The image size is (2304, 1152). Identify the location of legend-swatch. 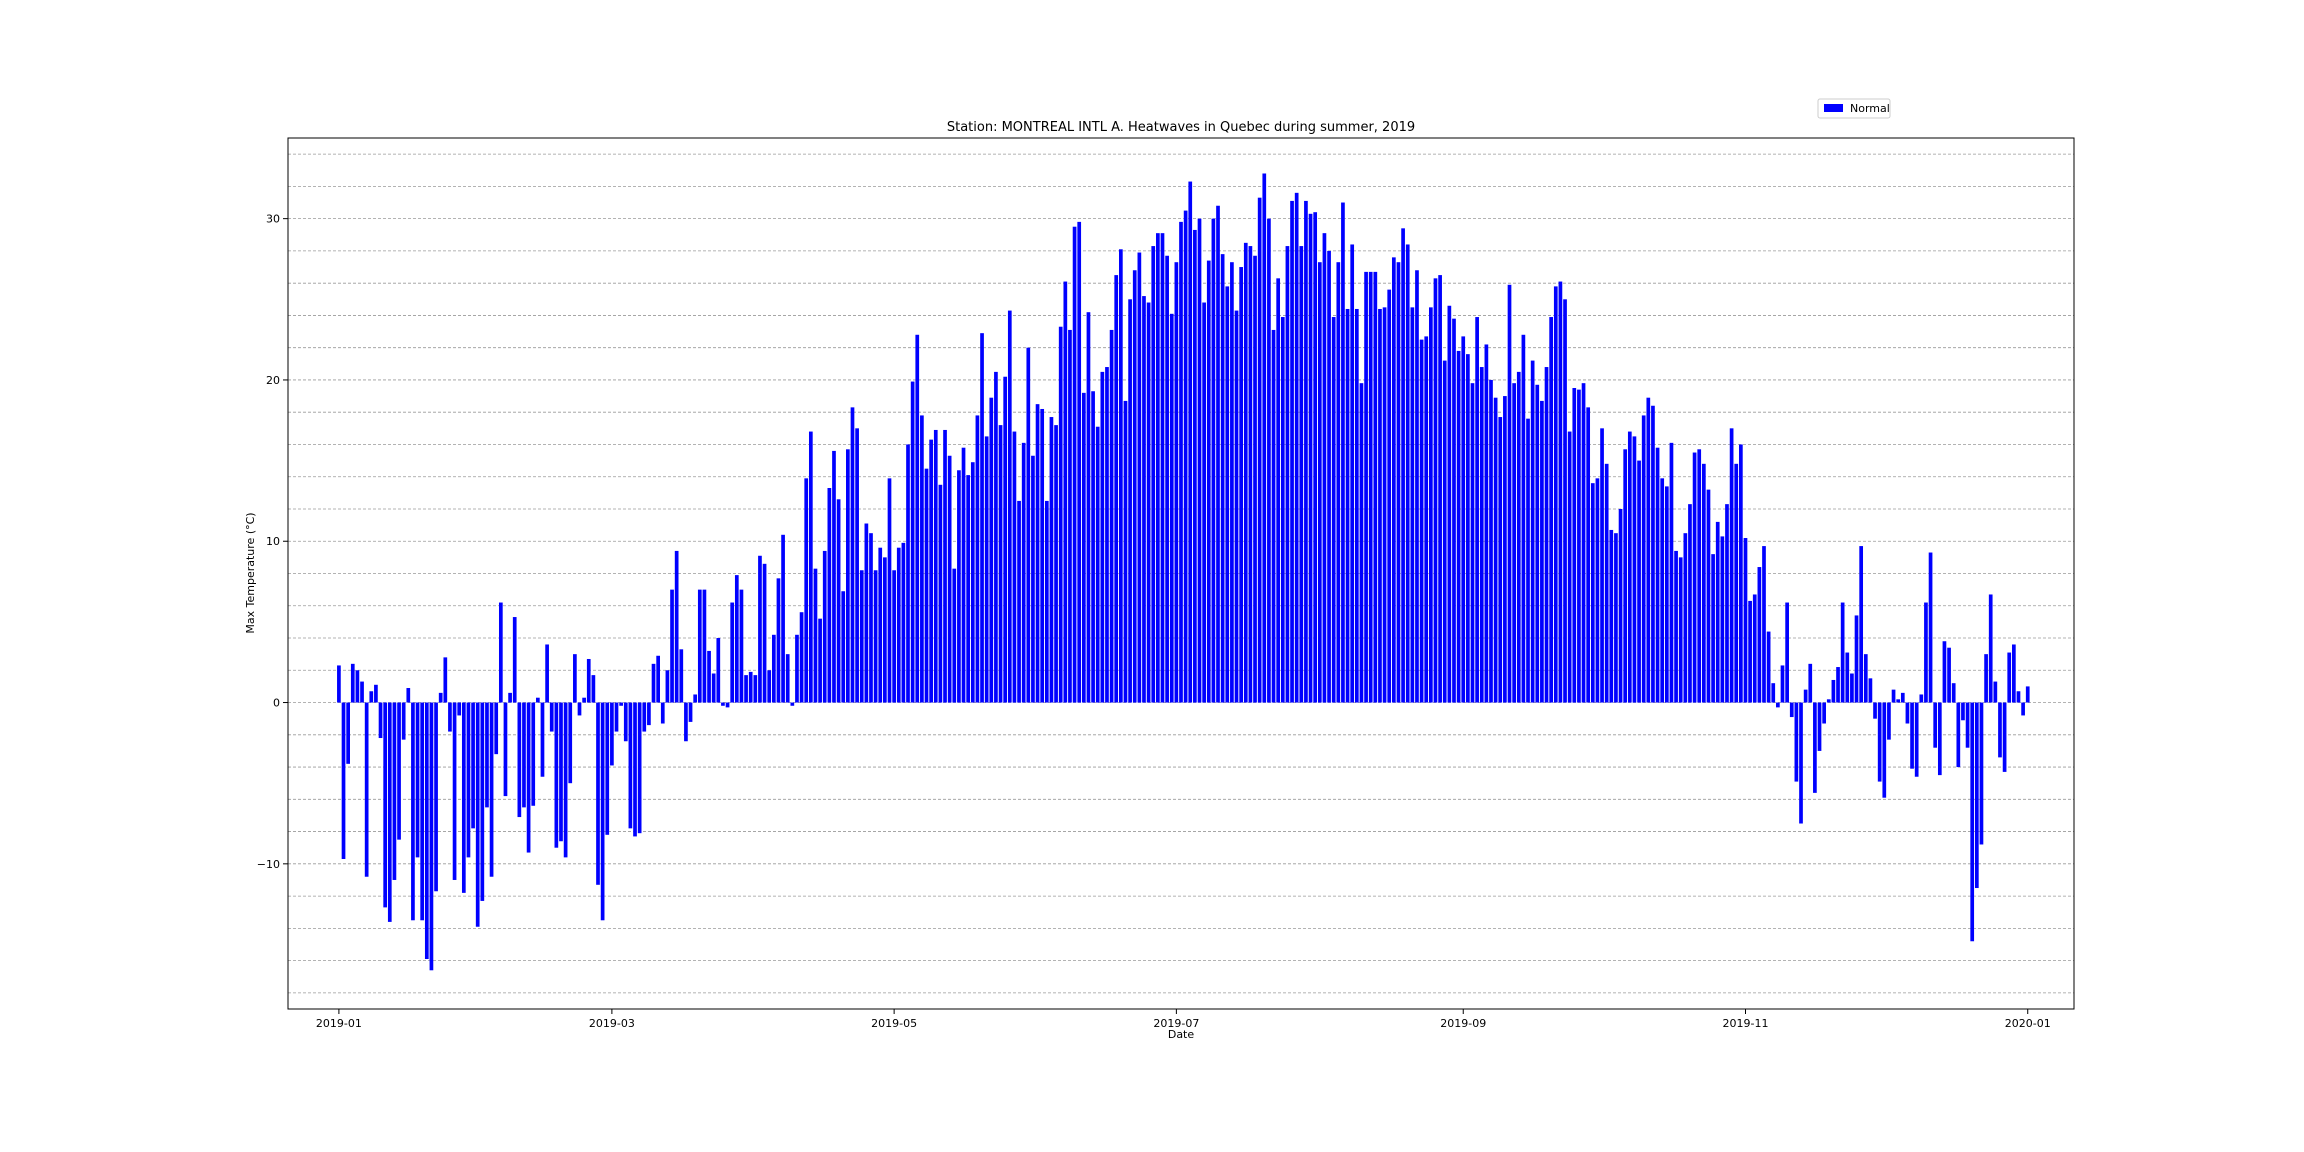
(1833, 108).